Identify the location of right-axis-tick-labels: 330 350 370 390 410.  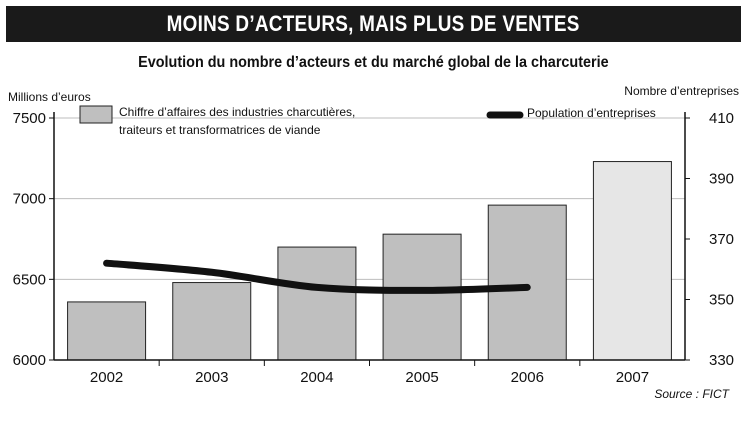
(721, 239).